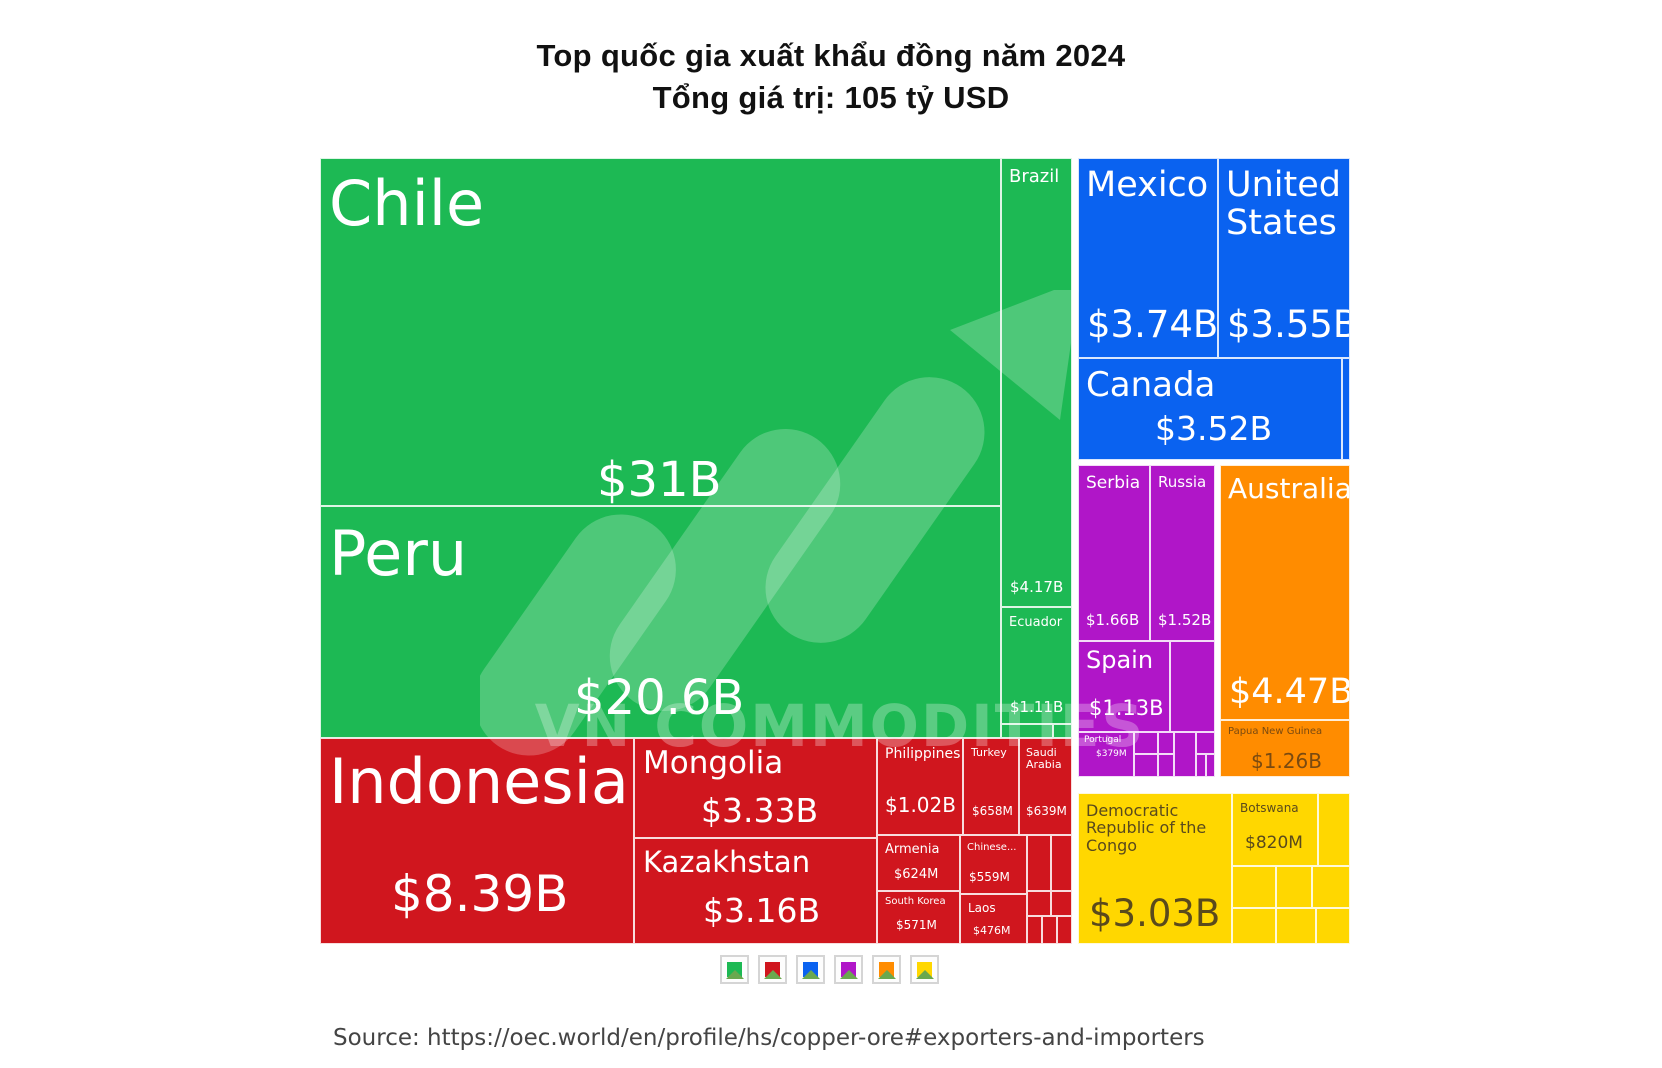  Describe the element at coordinates (915, 901) in the screenshot. I see `cell-label: South Korea` at that location.